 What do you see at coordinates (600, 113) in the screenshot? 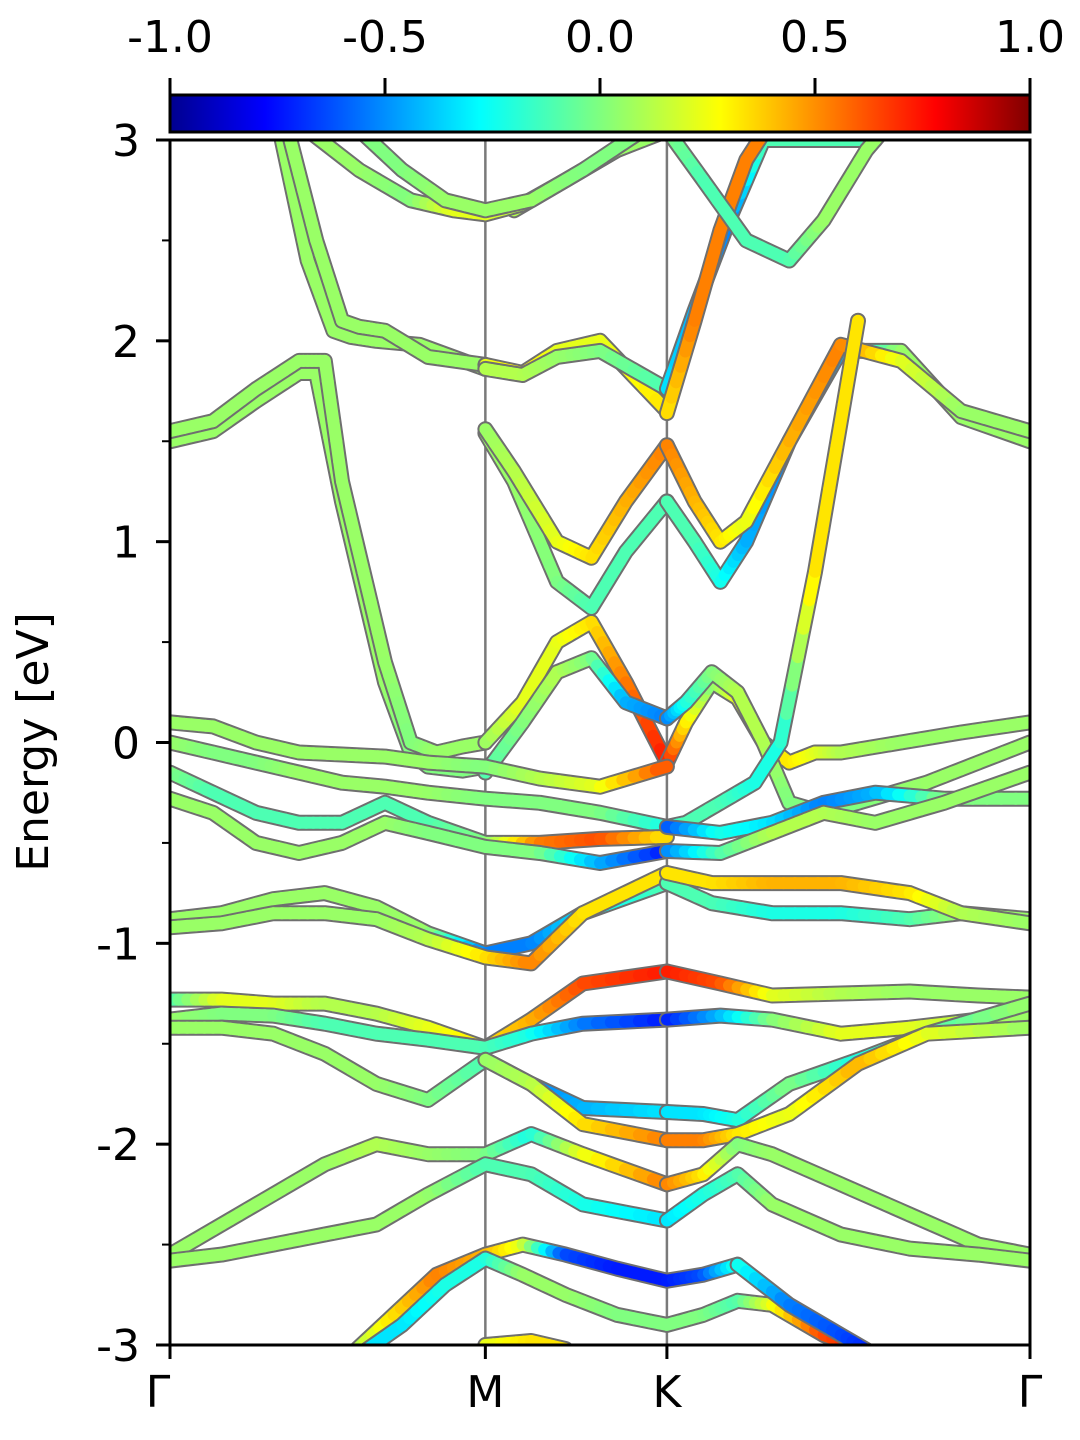
I see `colorbar-gradient` at bounding box center [600, 113].